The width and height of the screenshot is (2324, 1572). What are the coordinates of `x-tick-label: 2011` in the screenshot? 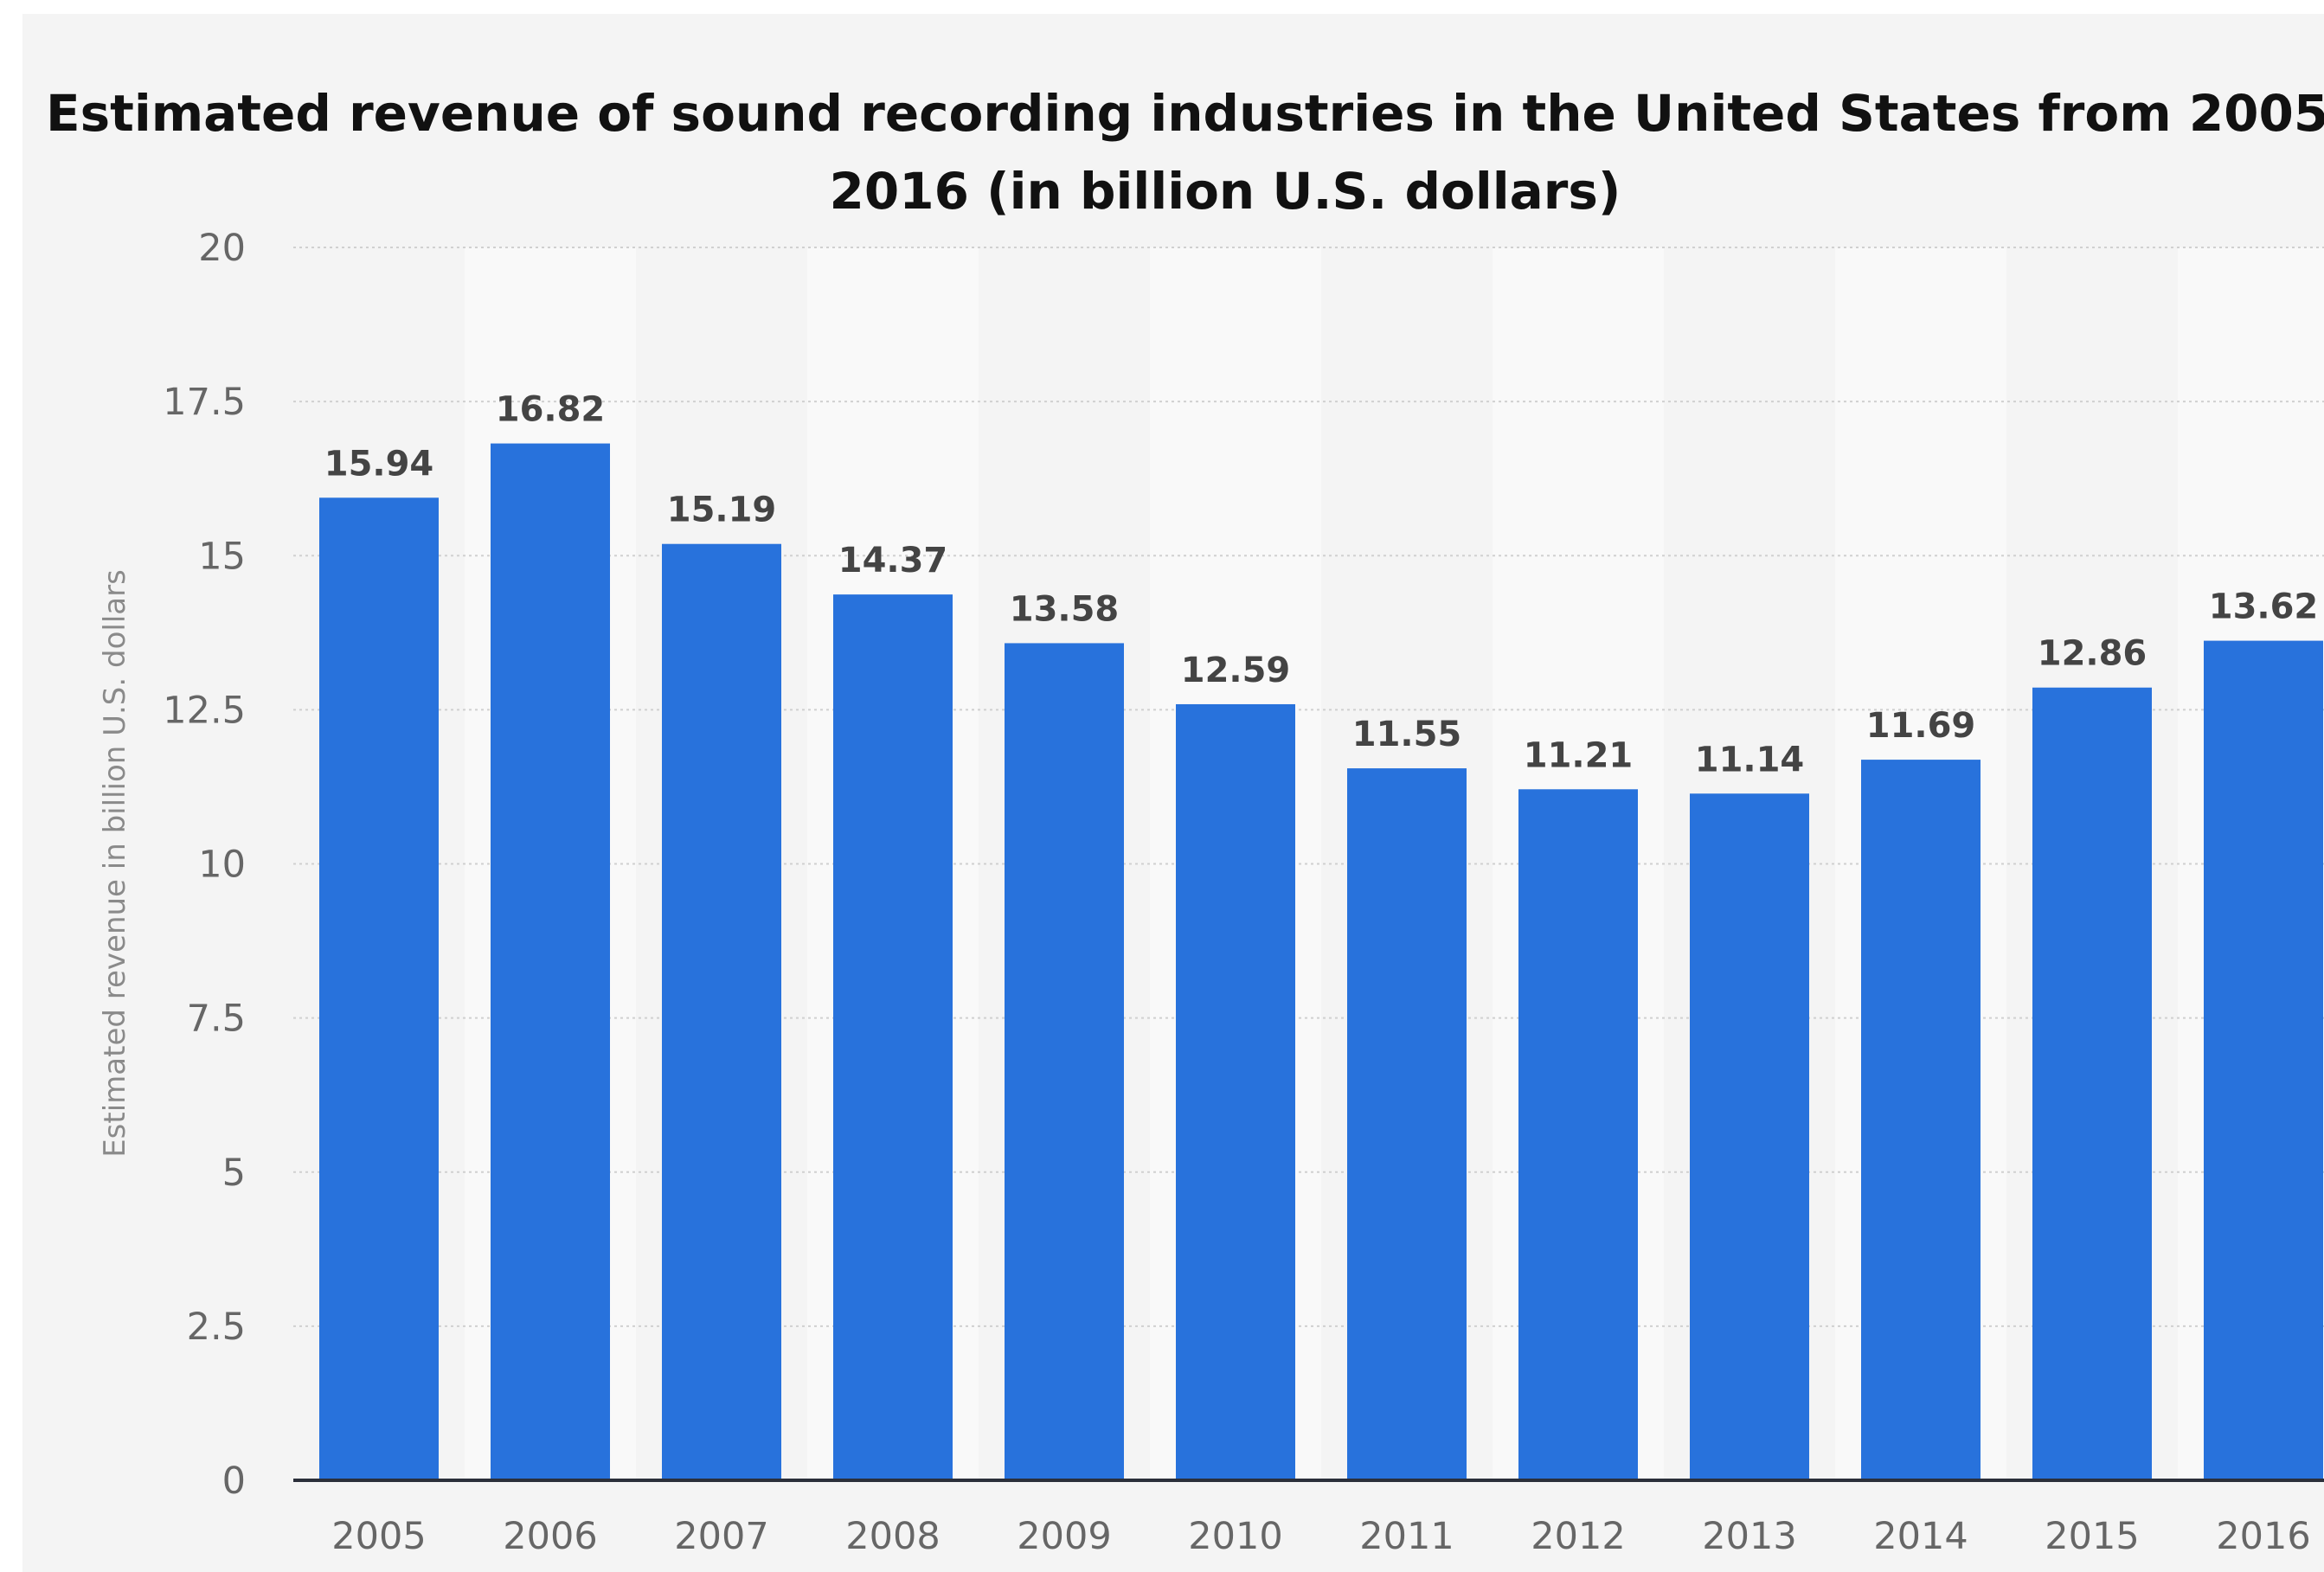 It's located at (1406, 1536).